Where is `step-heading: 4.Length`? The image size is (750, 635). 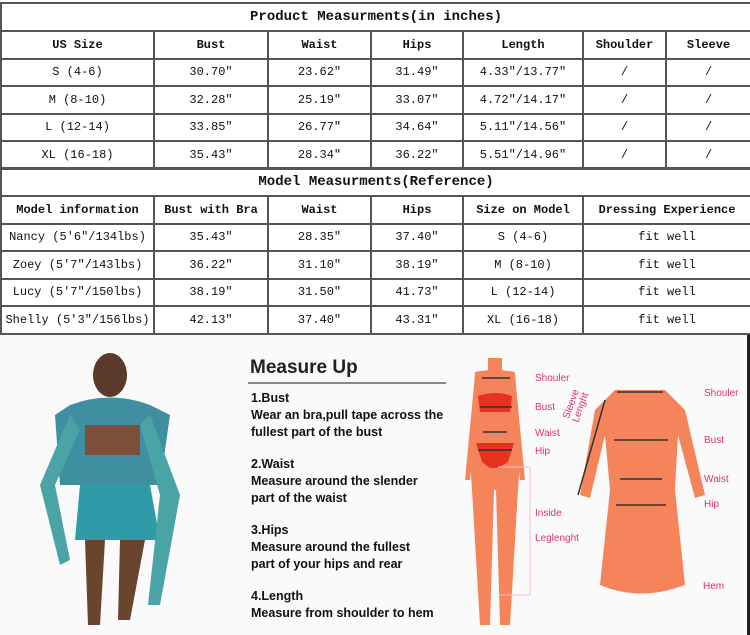
step-heading: 4.Length is located at coordinates (277, 596).